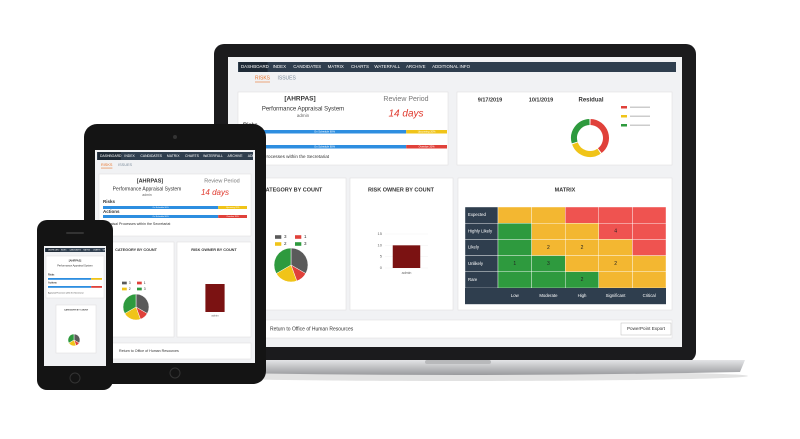 This screenshot has width=800, height=439. What do you see at coordinates (476, 263) in the screenshot?
I see `row-label: Unlikely` at bounding box center [476, 263].